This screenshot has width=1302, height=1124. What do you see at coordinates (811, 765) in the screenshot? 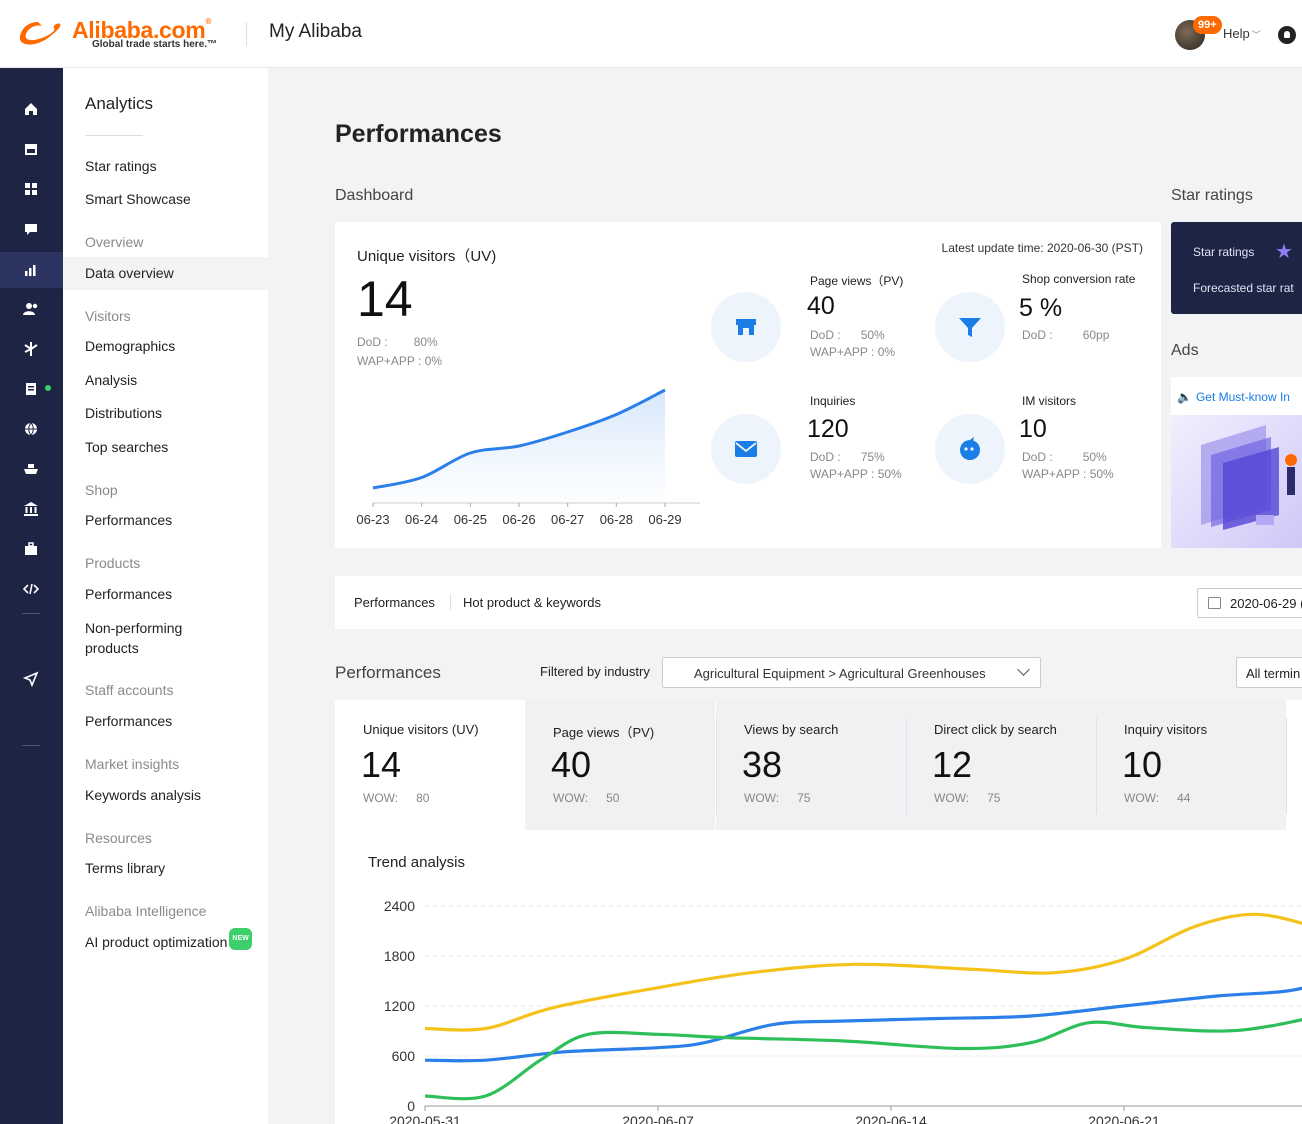
I see `kpi-views-by-search: Views by search 38 WOW: 75` at bounding box center [811, 765].